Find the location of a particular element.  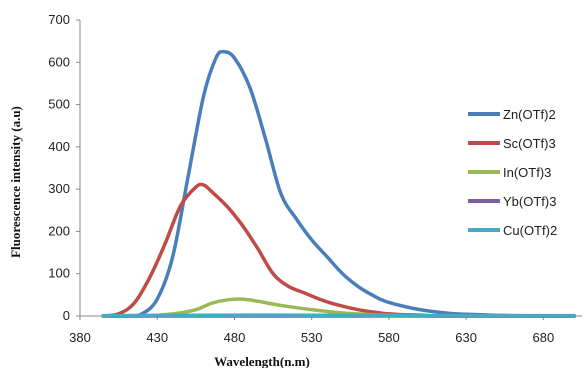

x-tick-label: 480 is located at coordinates (235, 337).